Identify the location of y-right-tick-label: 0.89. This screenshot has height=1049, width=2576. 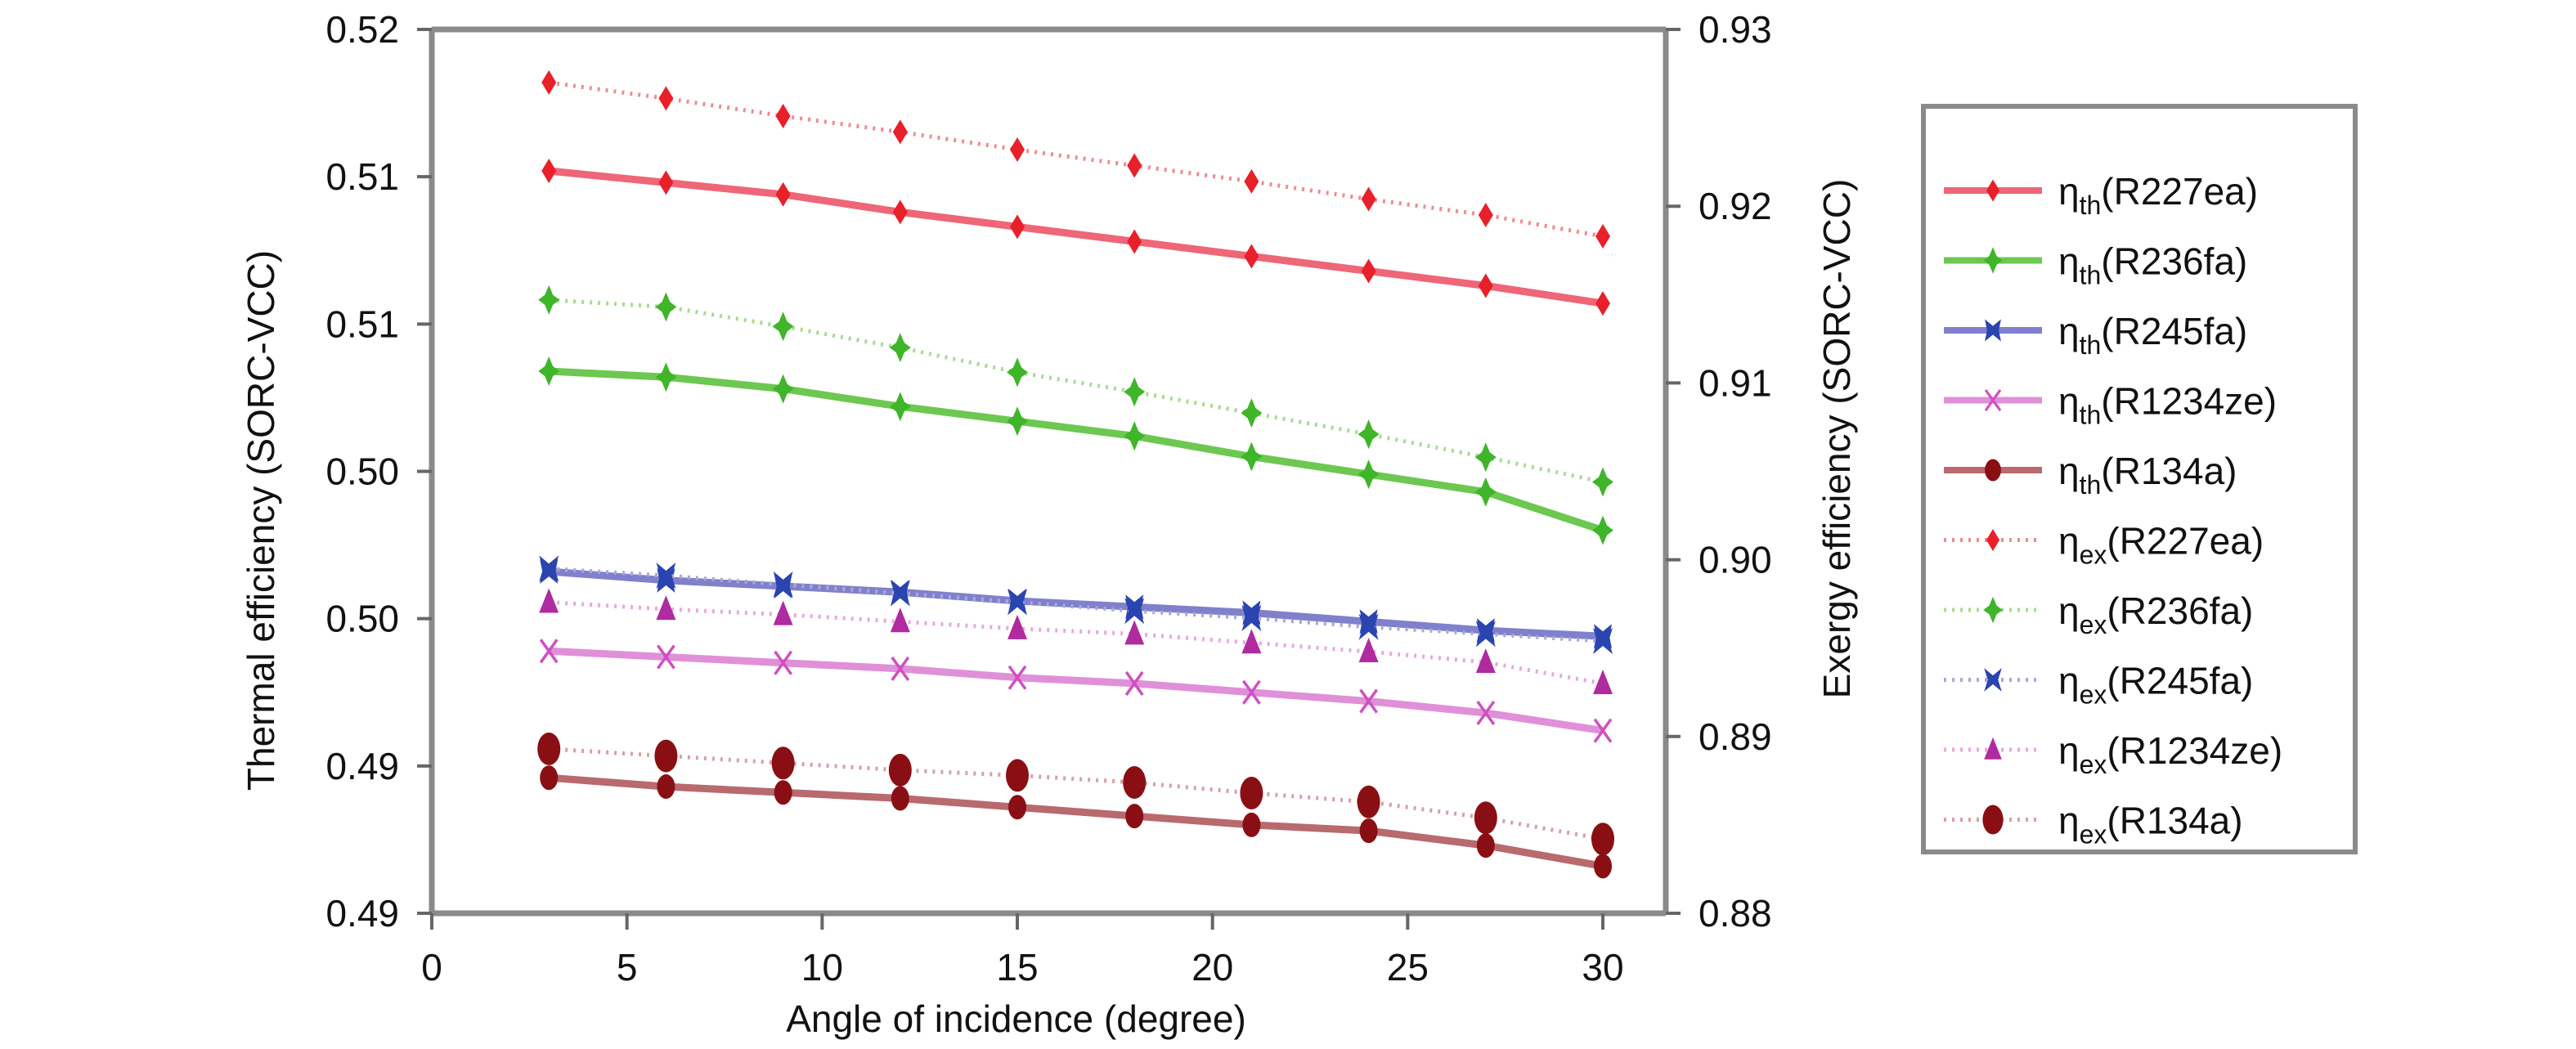
(1736, 736).